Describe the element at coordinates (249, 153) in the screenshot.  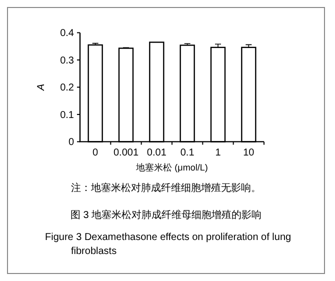
I see `x-tick-label: 10` at that location.